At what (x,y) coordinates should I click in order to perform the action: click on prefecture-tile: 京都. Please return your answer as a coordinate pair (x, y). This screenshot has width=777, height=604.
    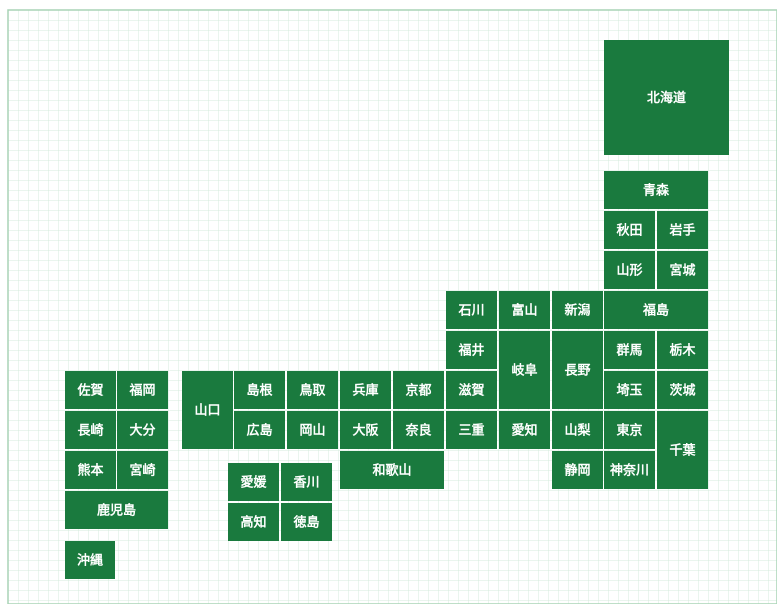
    Looking at the image, I should click on (418, 390).